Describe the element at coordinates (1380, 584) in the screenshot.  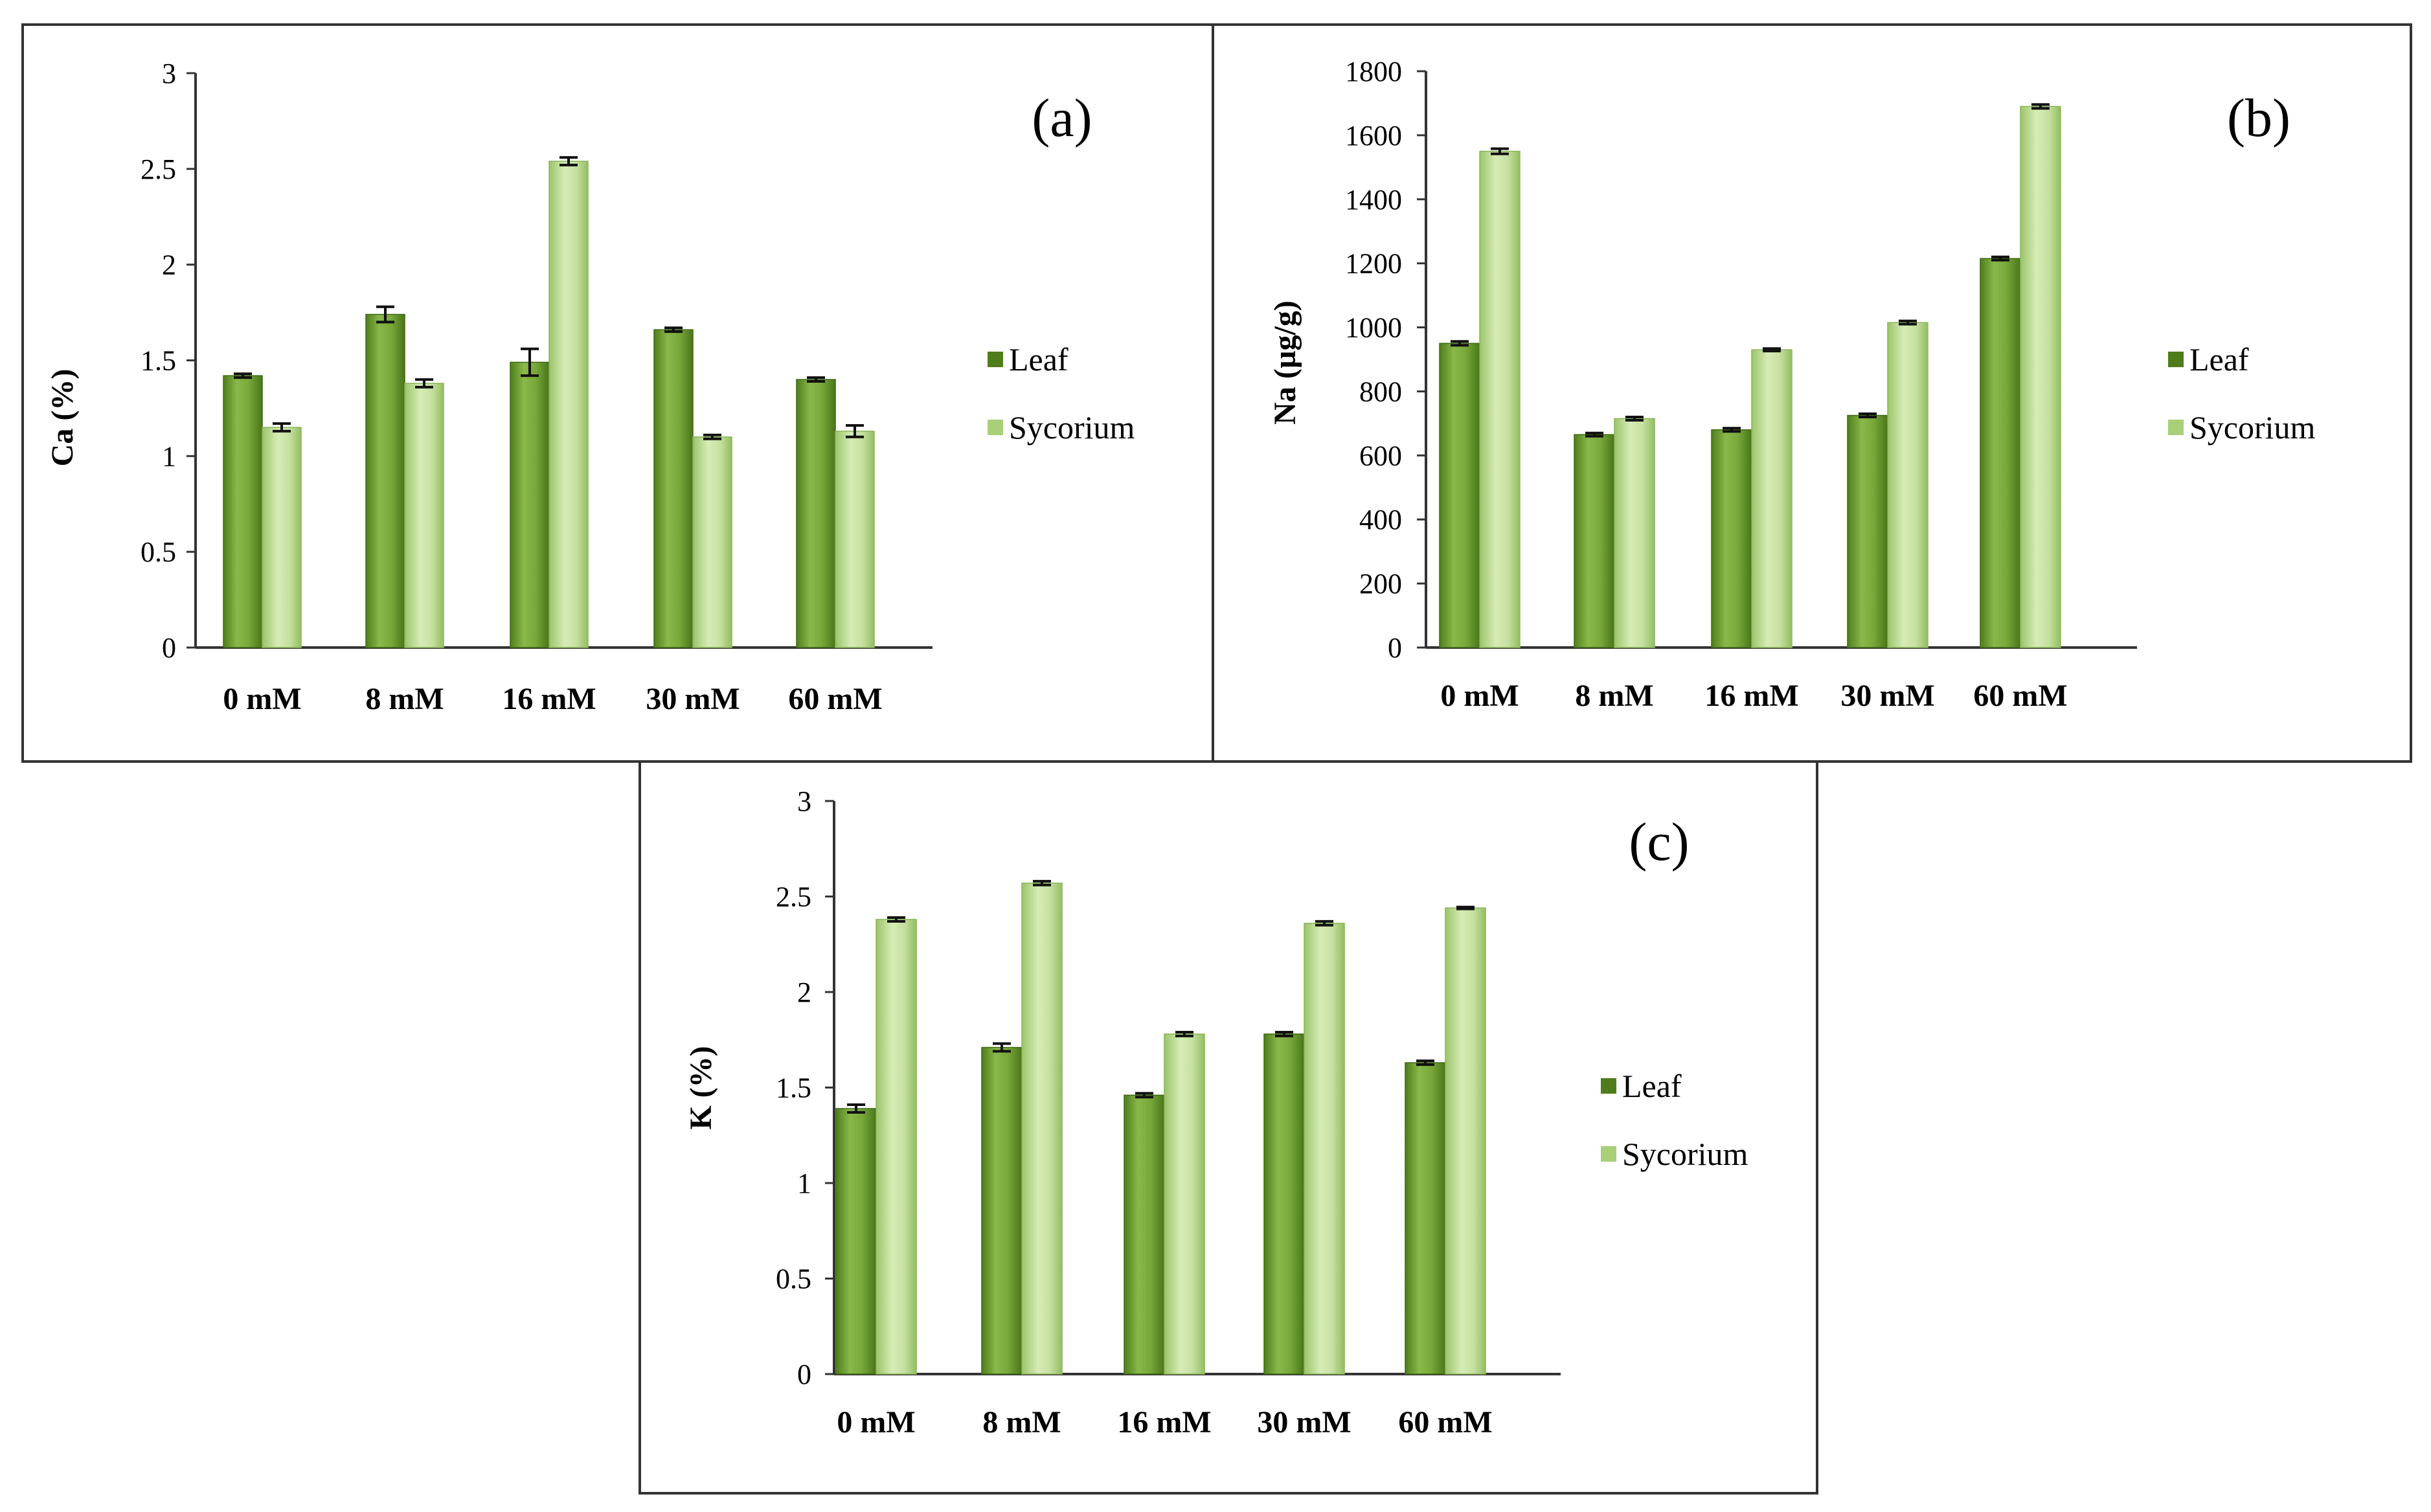
I see `y-tick-label: 200` at that location.